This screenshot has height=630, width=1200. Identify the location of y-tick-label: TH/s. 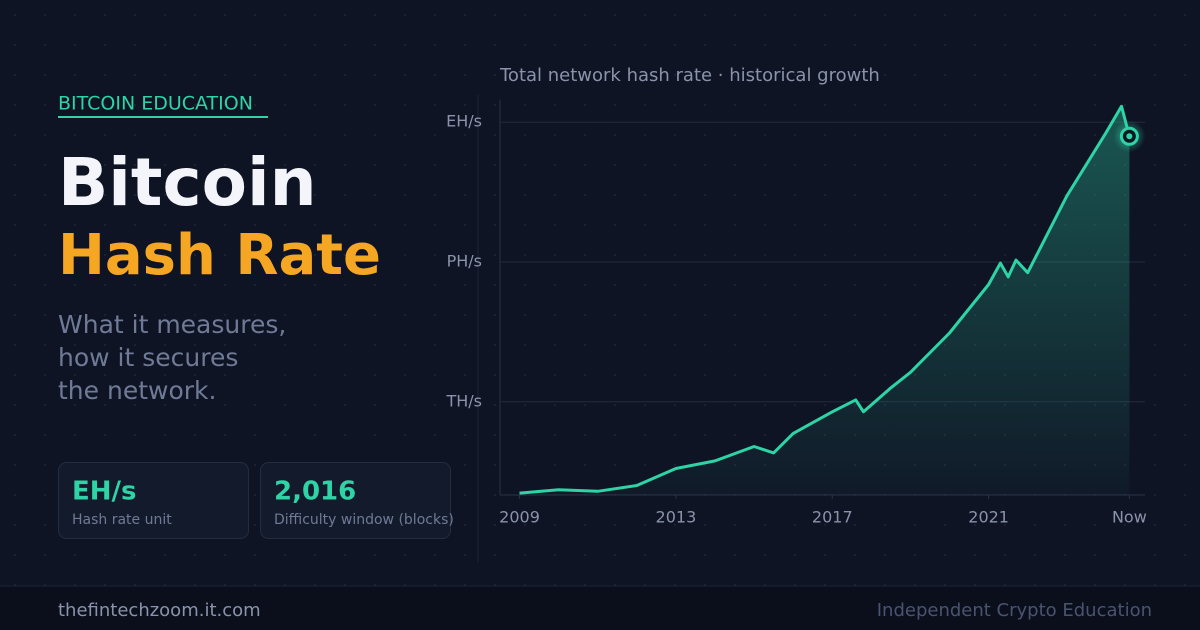
(463, 400).